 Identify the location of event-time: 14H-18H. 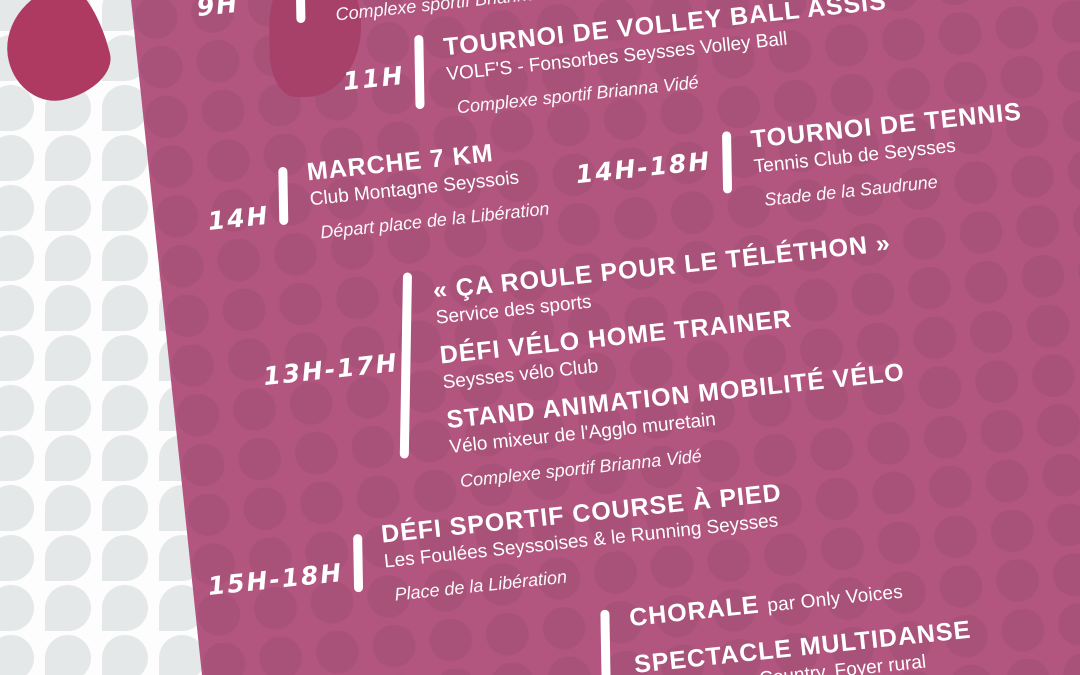
(643, 168).